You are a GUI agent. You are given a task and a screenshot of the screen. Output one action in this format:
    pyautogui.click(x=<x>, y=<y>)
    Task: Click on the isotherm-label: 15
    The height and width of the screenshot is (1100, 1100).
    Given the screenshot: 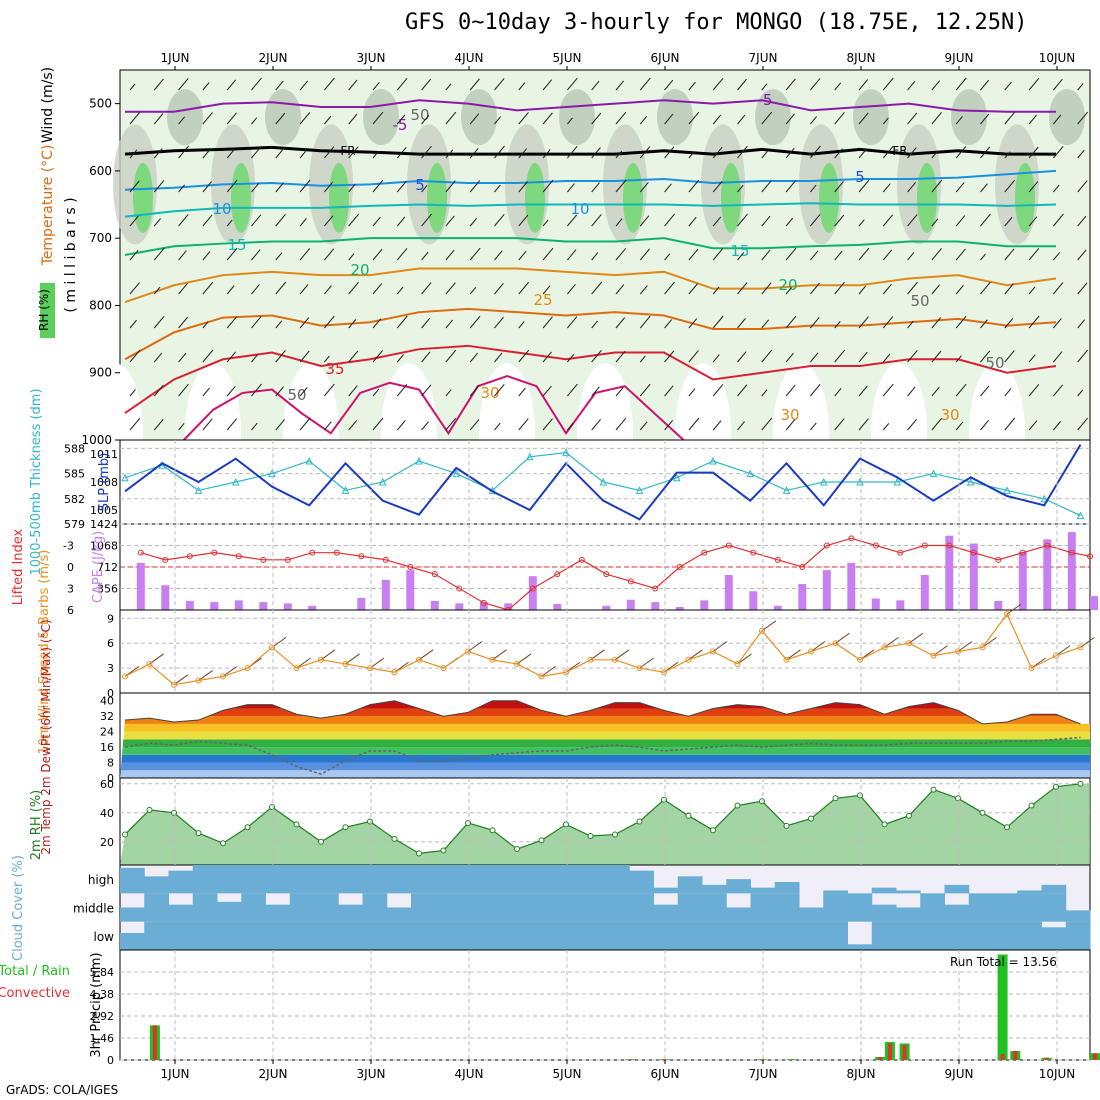 What is the action you would take?
    pyautogui.click(x=236, y=245)
    